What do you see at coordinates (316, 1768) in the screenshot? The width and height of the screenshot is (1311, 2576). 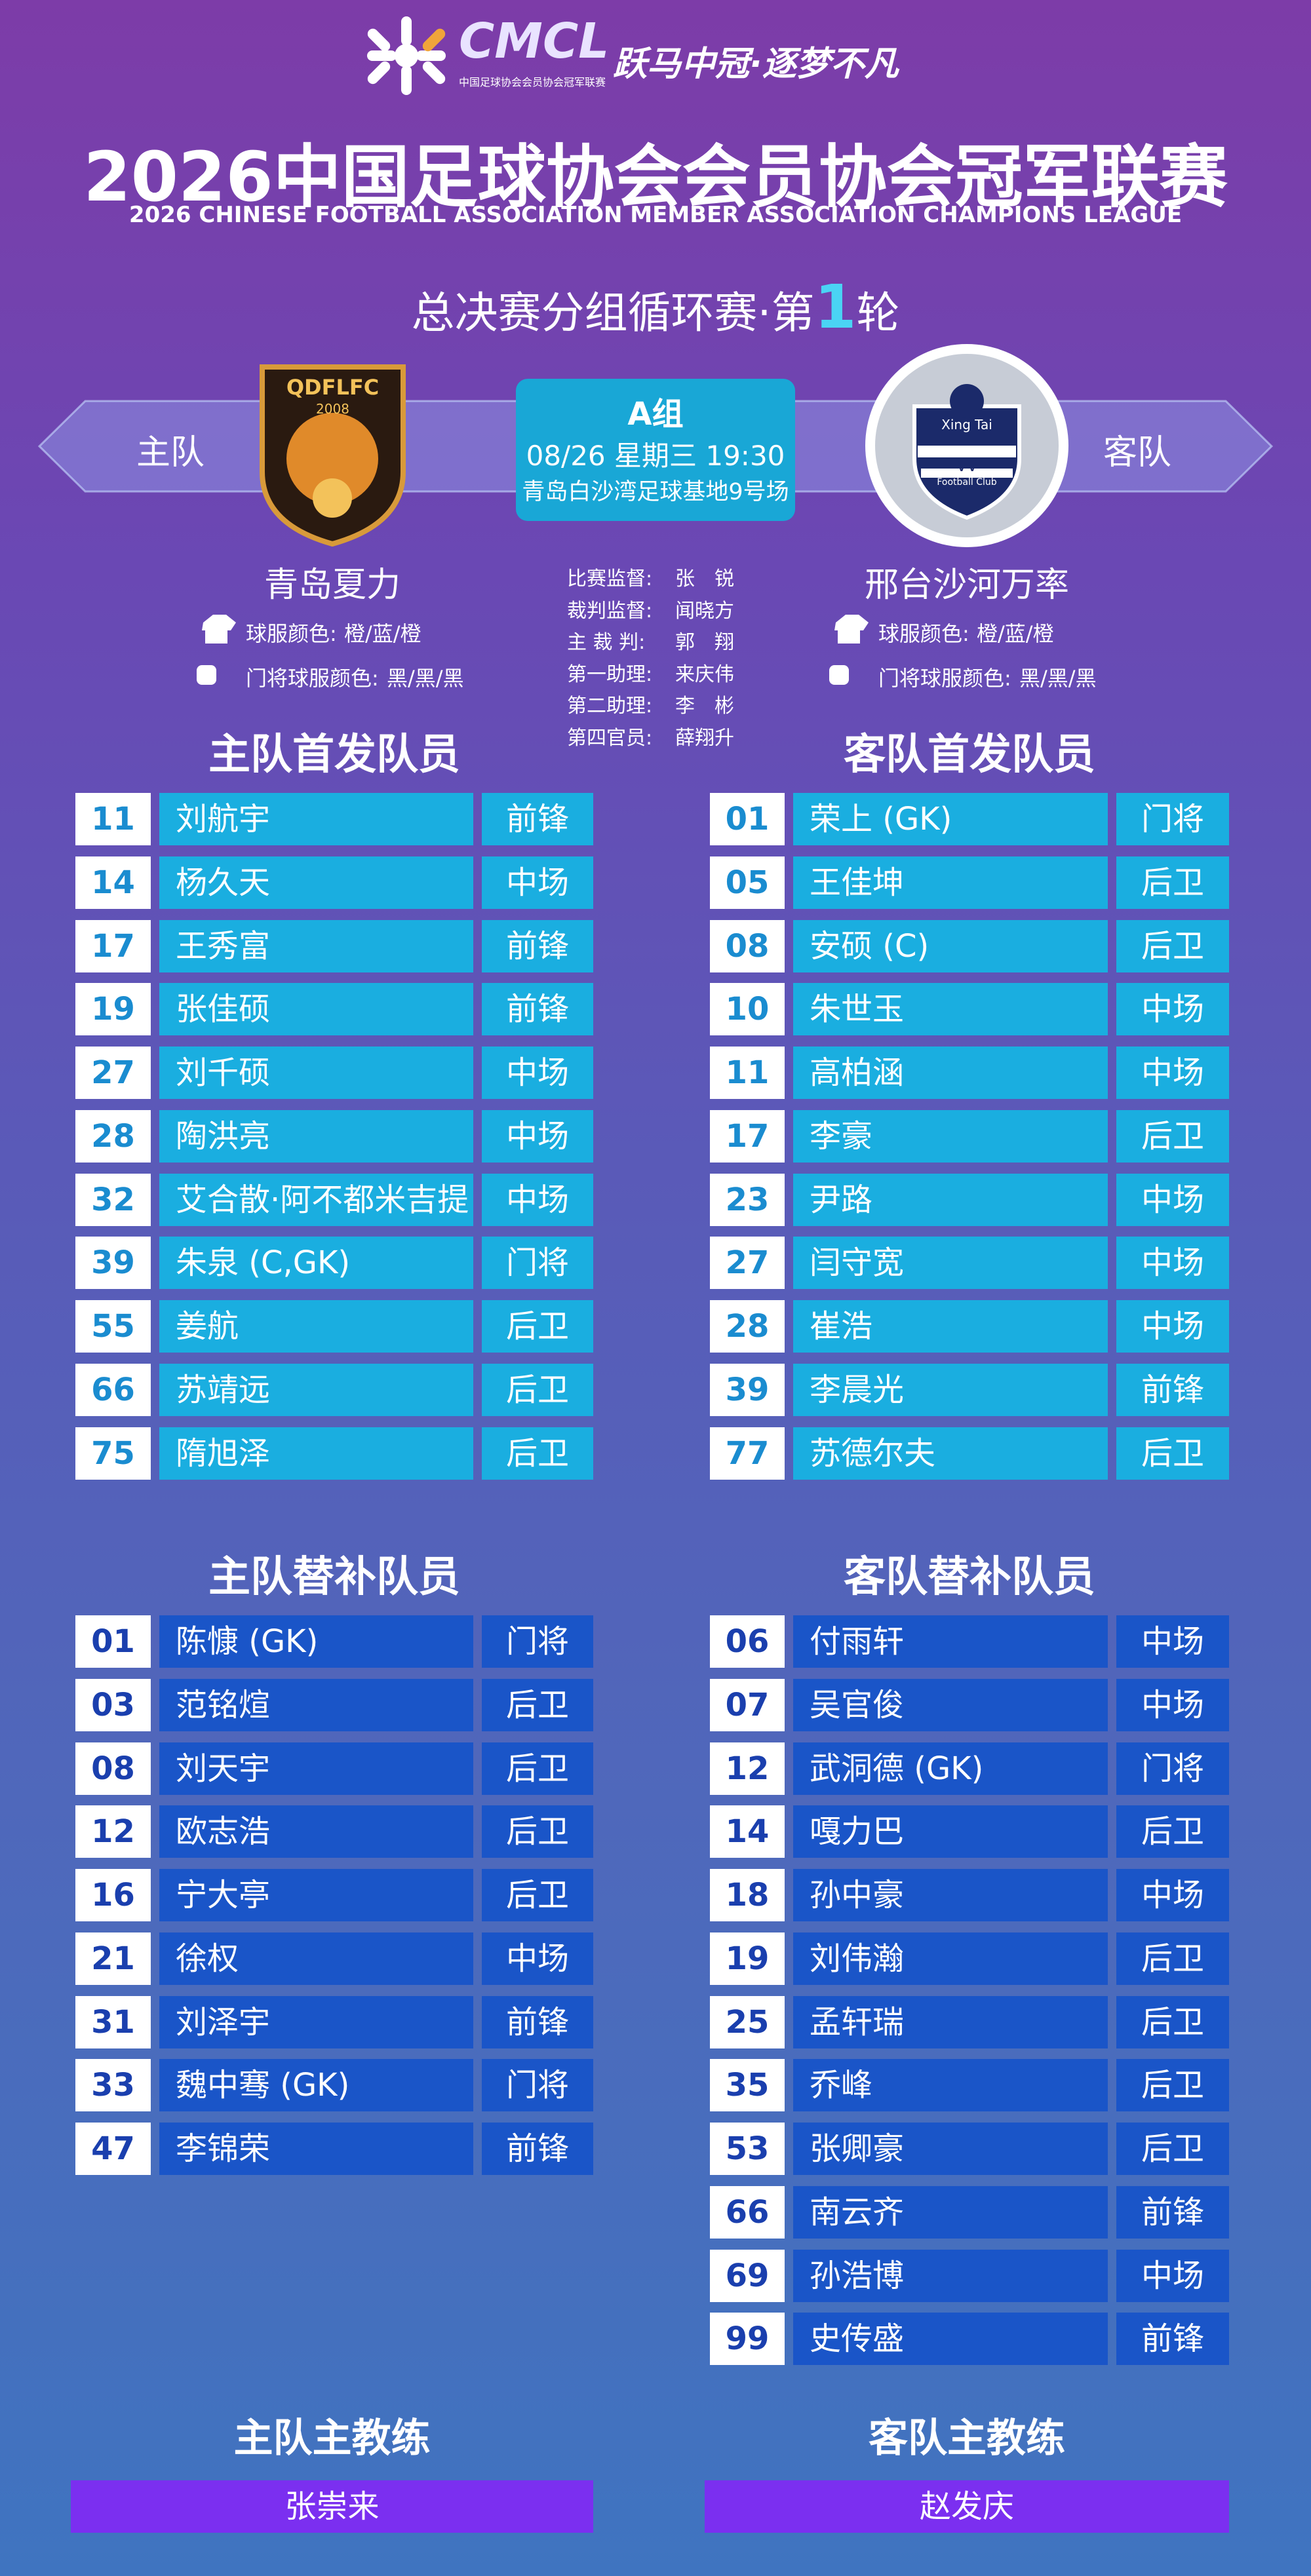 I see `player-name: 刘天宇` at bounding box center [316, 1768].